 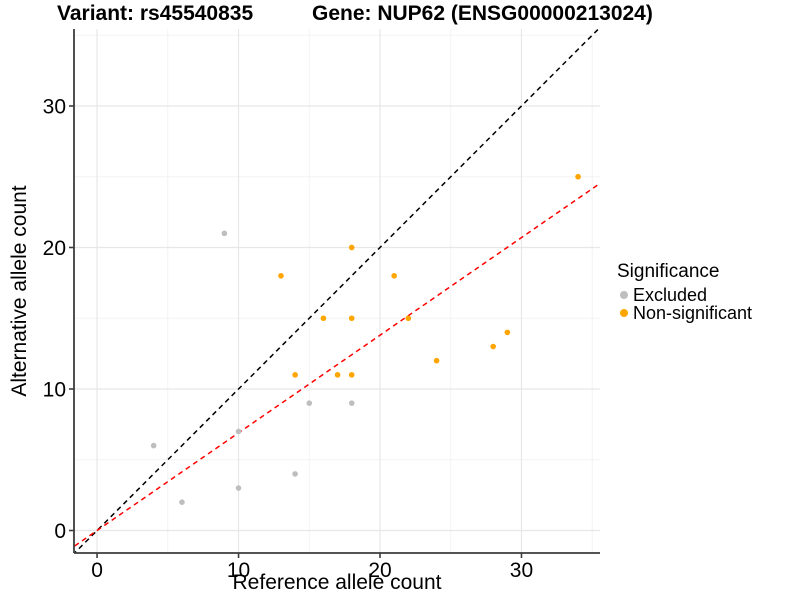 I want to click on x-tick-label: 10, so click(x=238, y=570).